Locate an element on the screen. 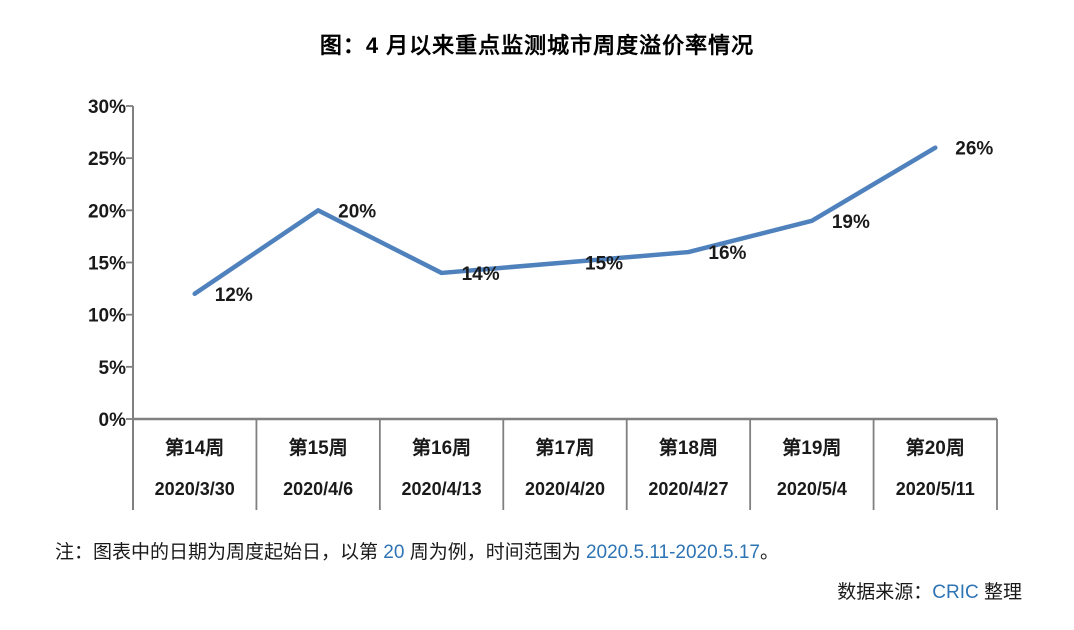 Image resolution: width=1074 pixels, height=630 pixels. y-tick-label: 20% is located at coordinates (107, 211).